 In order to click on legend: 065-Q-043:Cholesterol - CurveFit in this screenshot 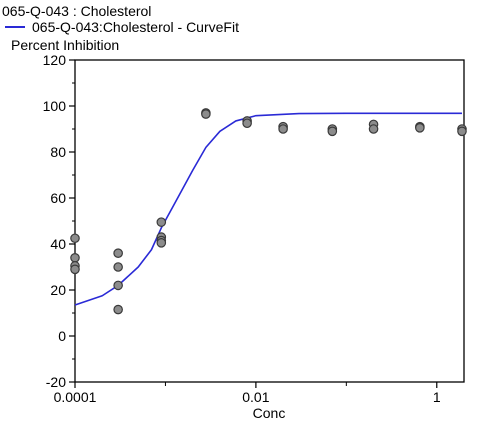, I will do `click(122, 27)`.